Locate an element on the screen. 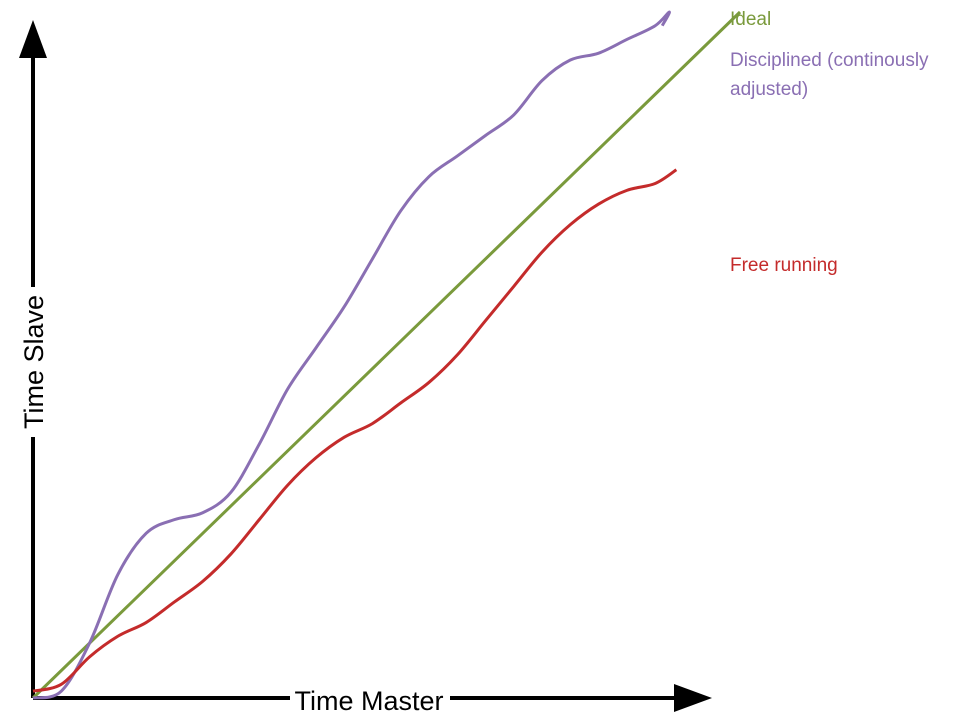  x-axis-label-bg is located at coordinates (370, 697).